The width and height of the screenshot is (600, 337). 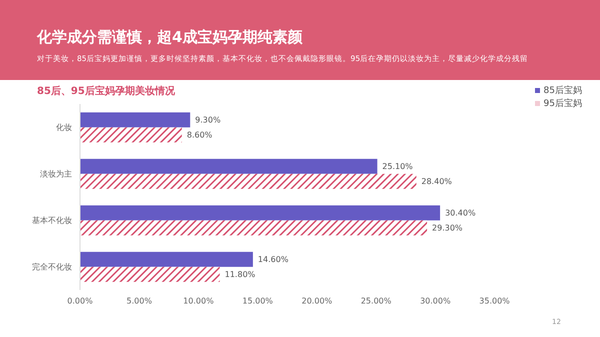 I want to click on data-label: 25.10%, so click(x=398, y=167).